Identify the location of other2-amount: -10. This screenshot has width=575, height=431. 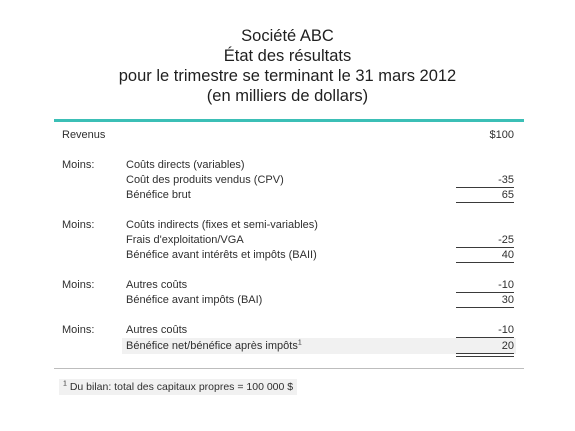
(506, 330).